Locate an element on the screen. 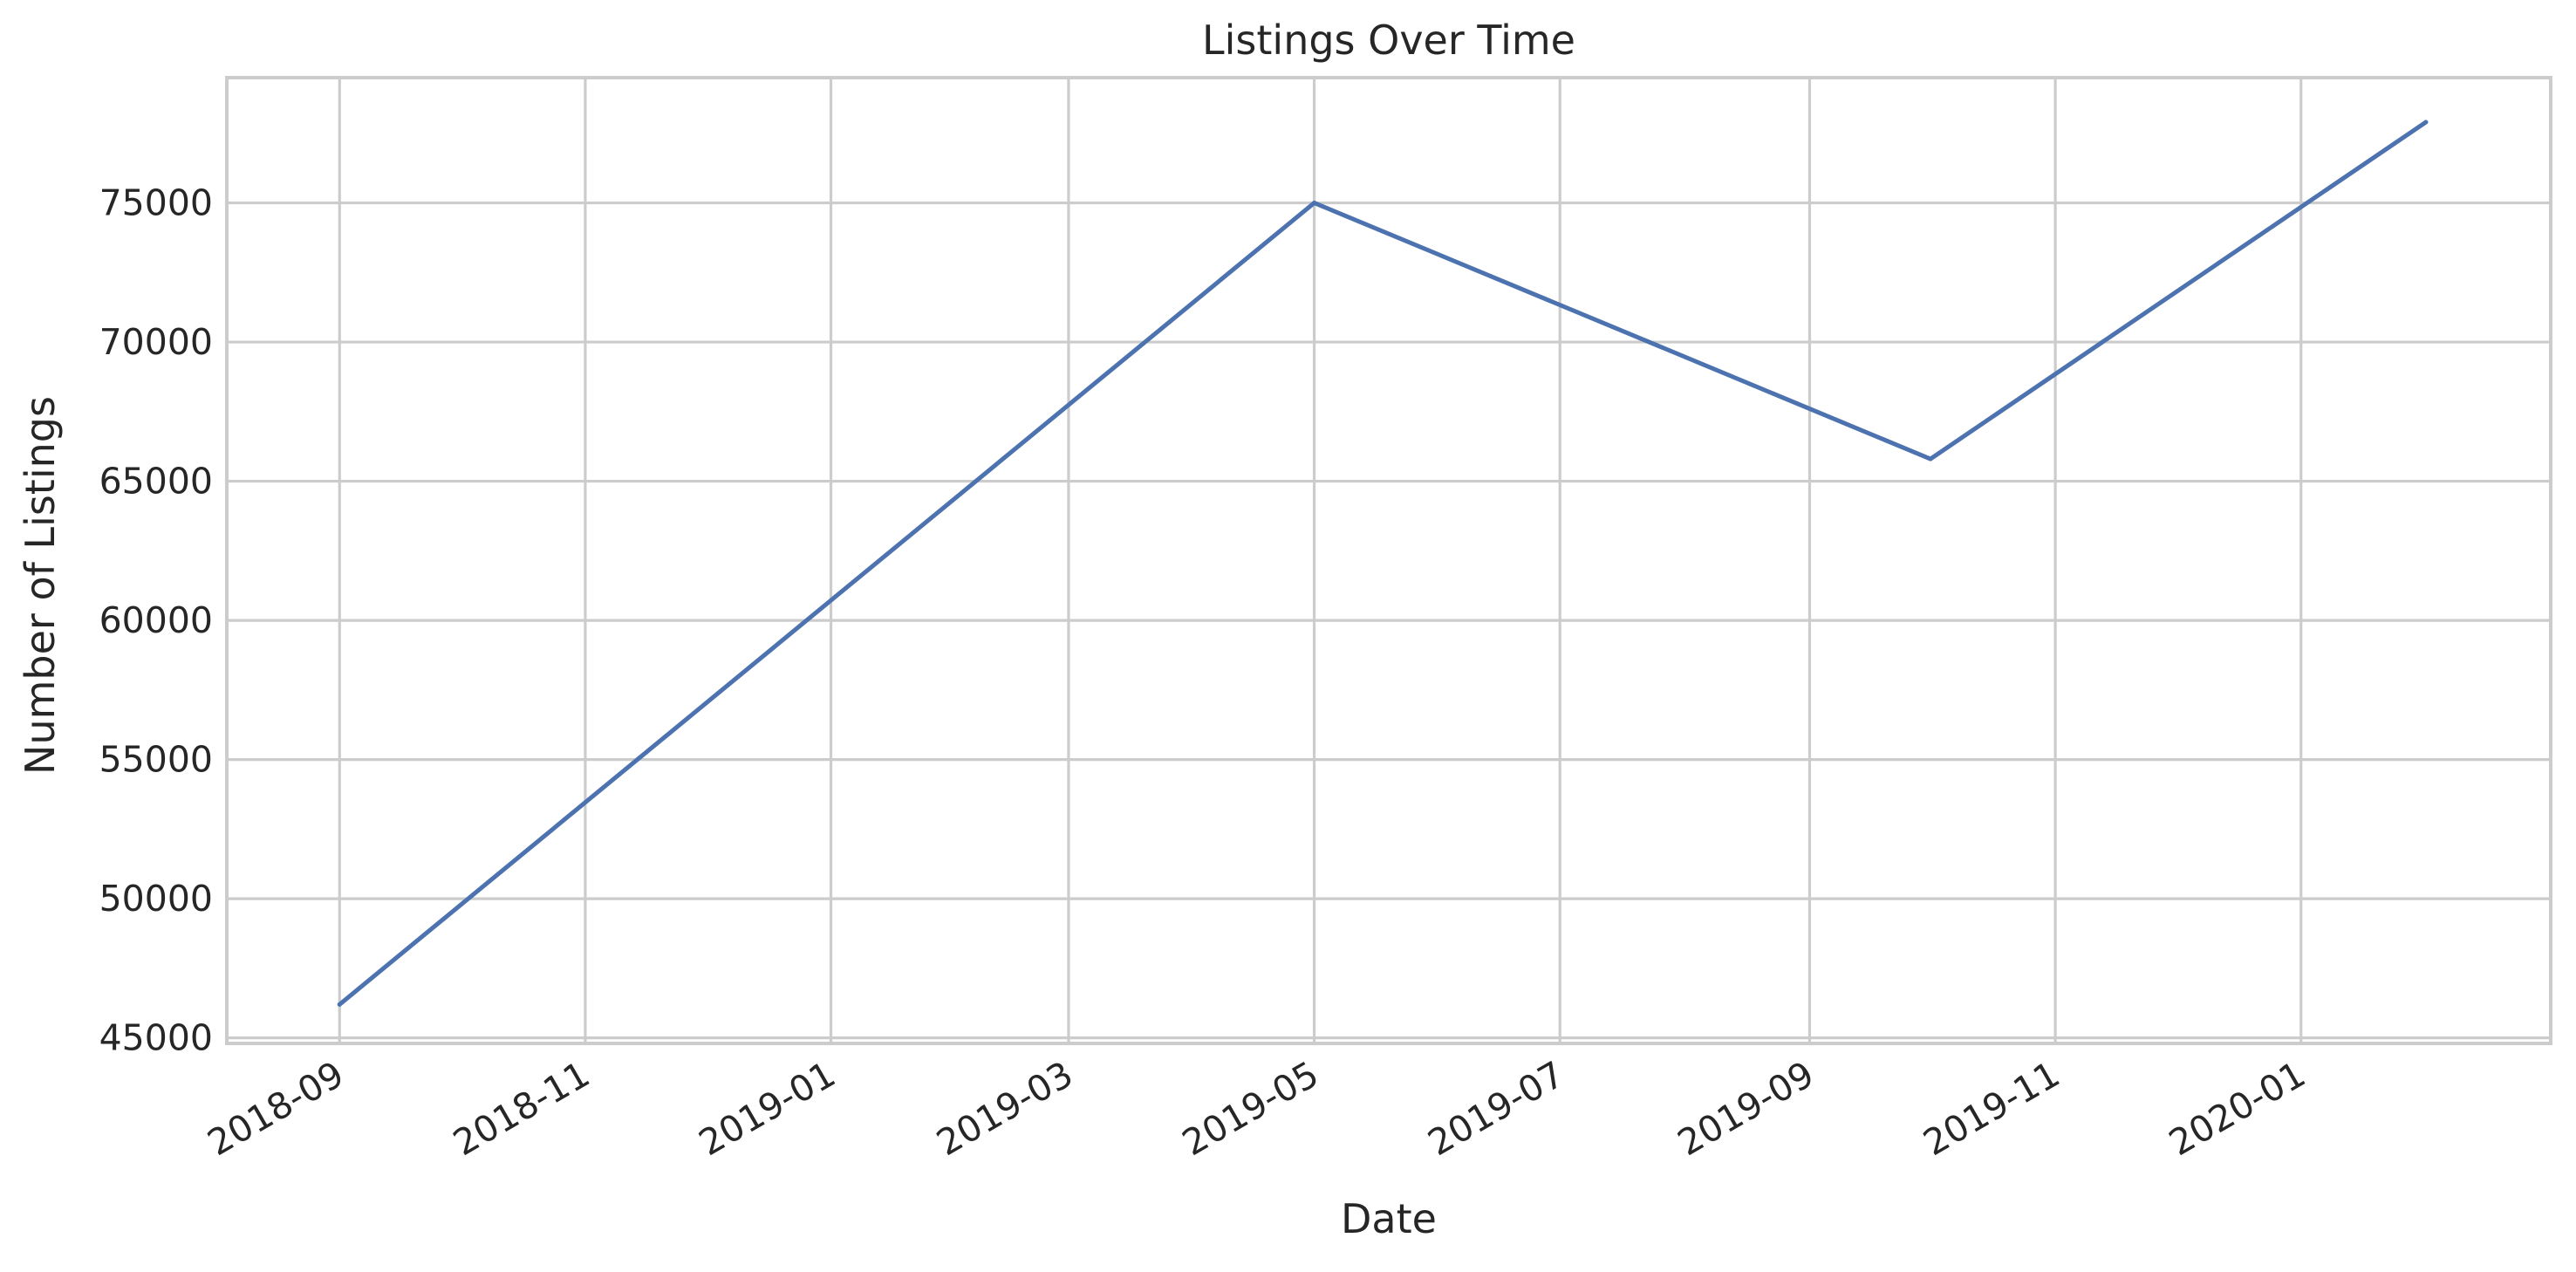  y-tick-label: 45000 is located at coordinates (156, 1038).